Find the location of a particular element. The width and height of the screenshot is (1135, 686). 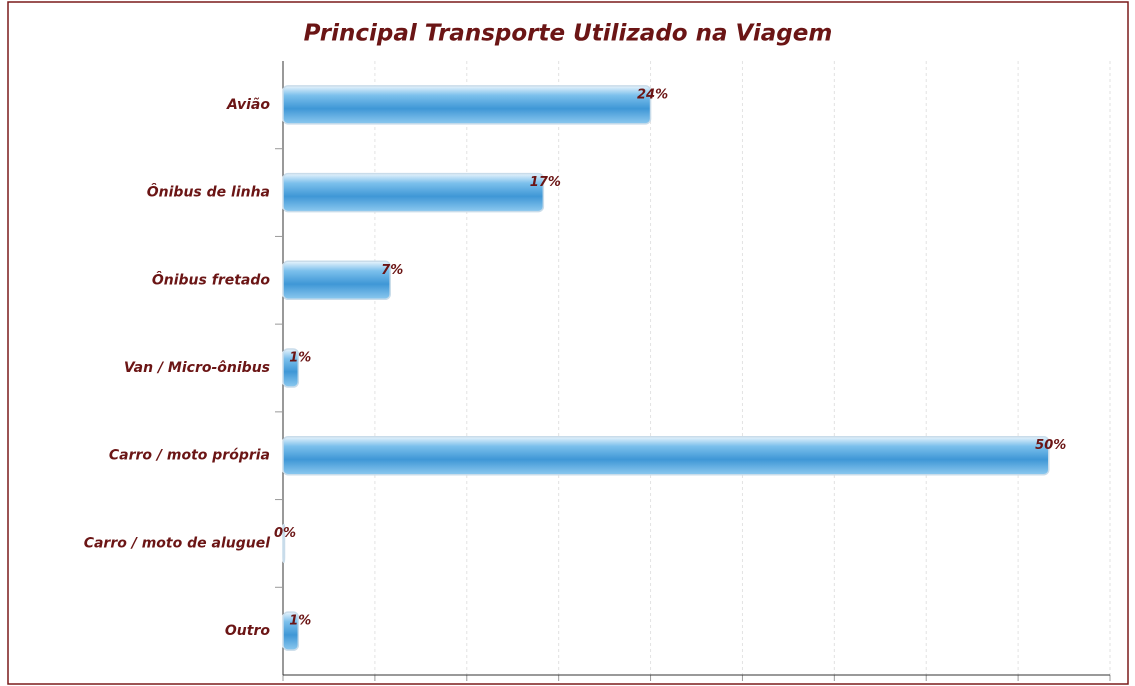

chart-title: Principal Transporte Utilizado na Viagem is located at coordinates (568, 34).